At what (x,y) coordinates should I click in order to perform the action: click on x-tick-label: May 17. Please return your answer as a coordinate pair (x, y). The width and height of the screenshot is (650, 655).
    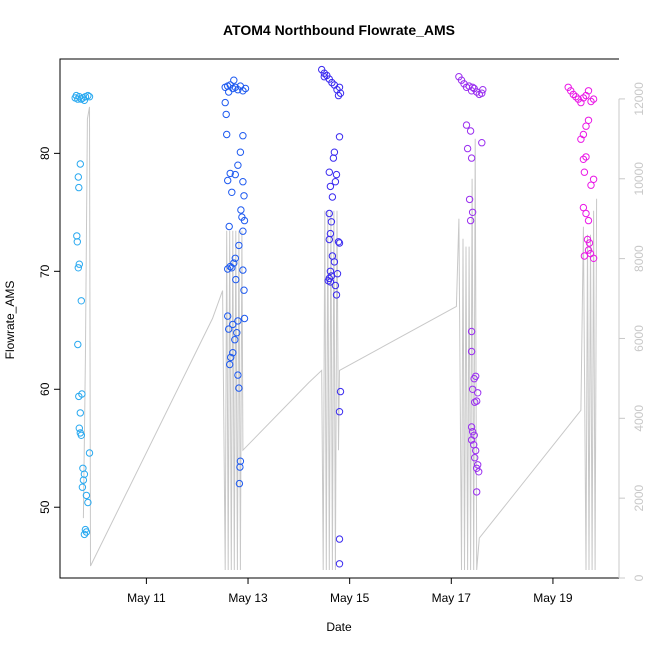
    Looking at the image, I should click on (452, 598).